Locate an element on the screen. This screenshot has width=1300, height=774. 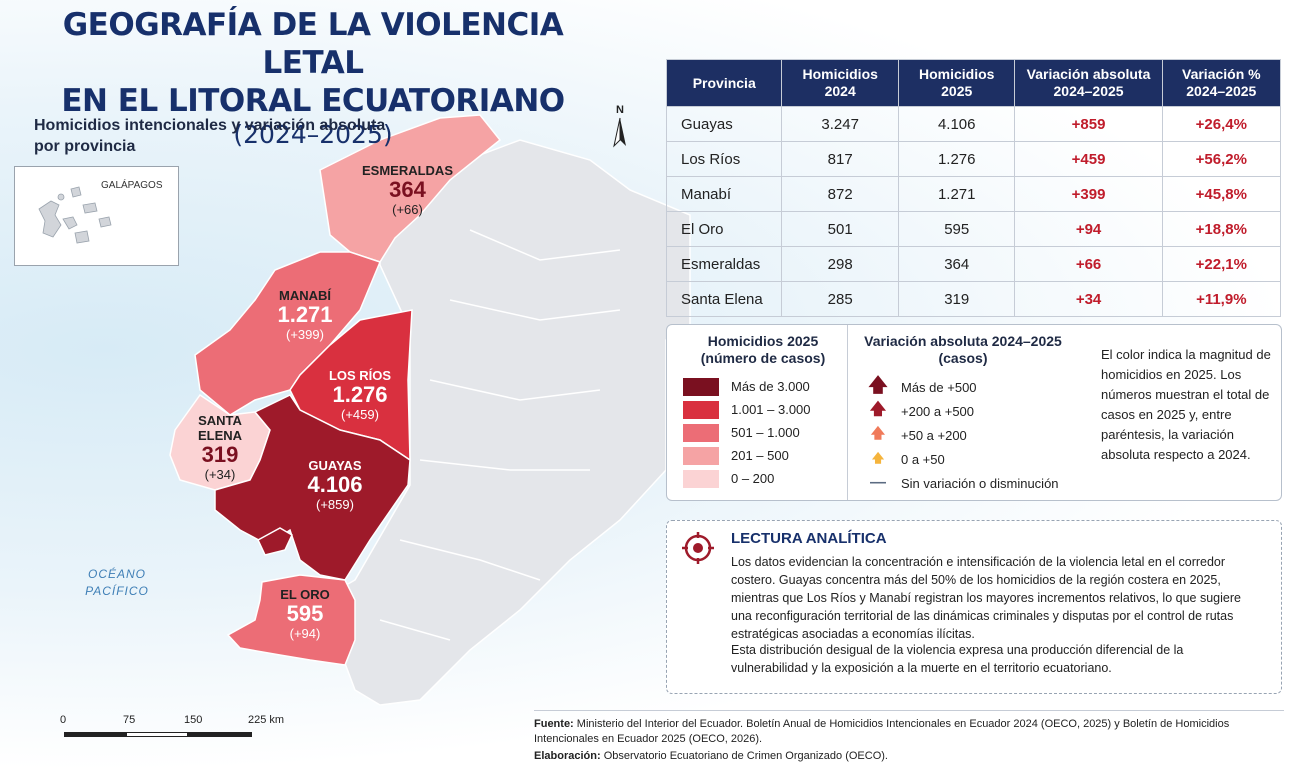
province-esmeraldas is located at coordinates (410, 188).